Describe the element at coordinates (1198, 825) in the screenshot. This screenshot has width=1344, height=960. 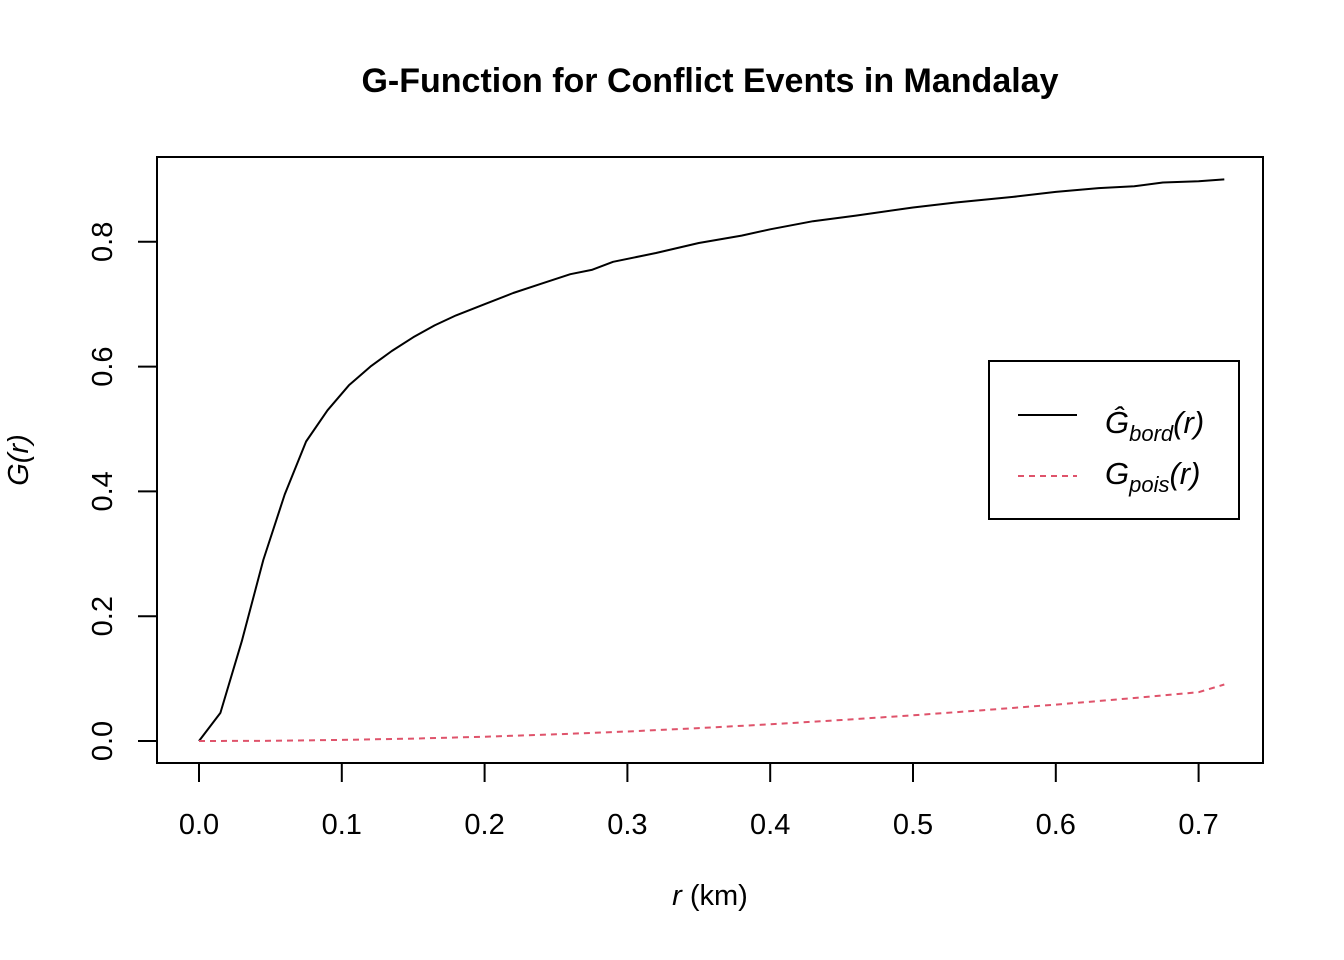
I see `x-tick-label: 0.7` at that location.